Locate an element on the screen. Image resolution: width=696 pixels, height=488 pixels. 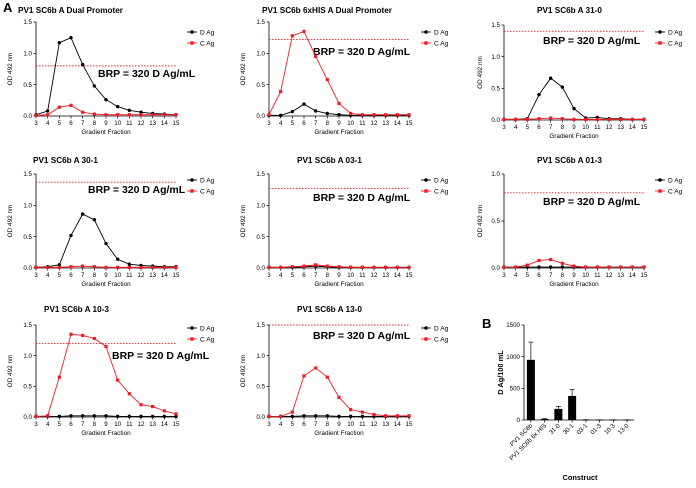
x-tick-label: 15 is located at coordinates (176, 275).